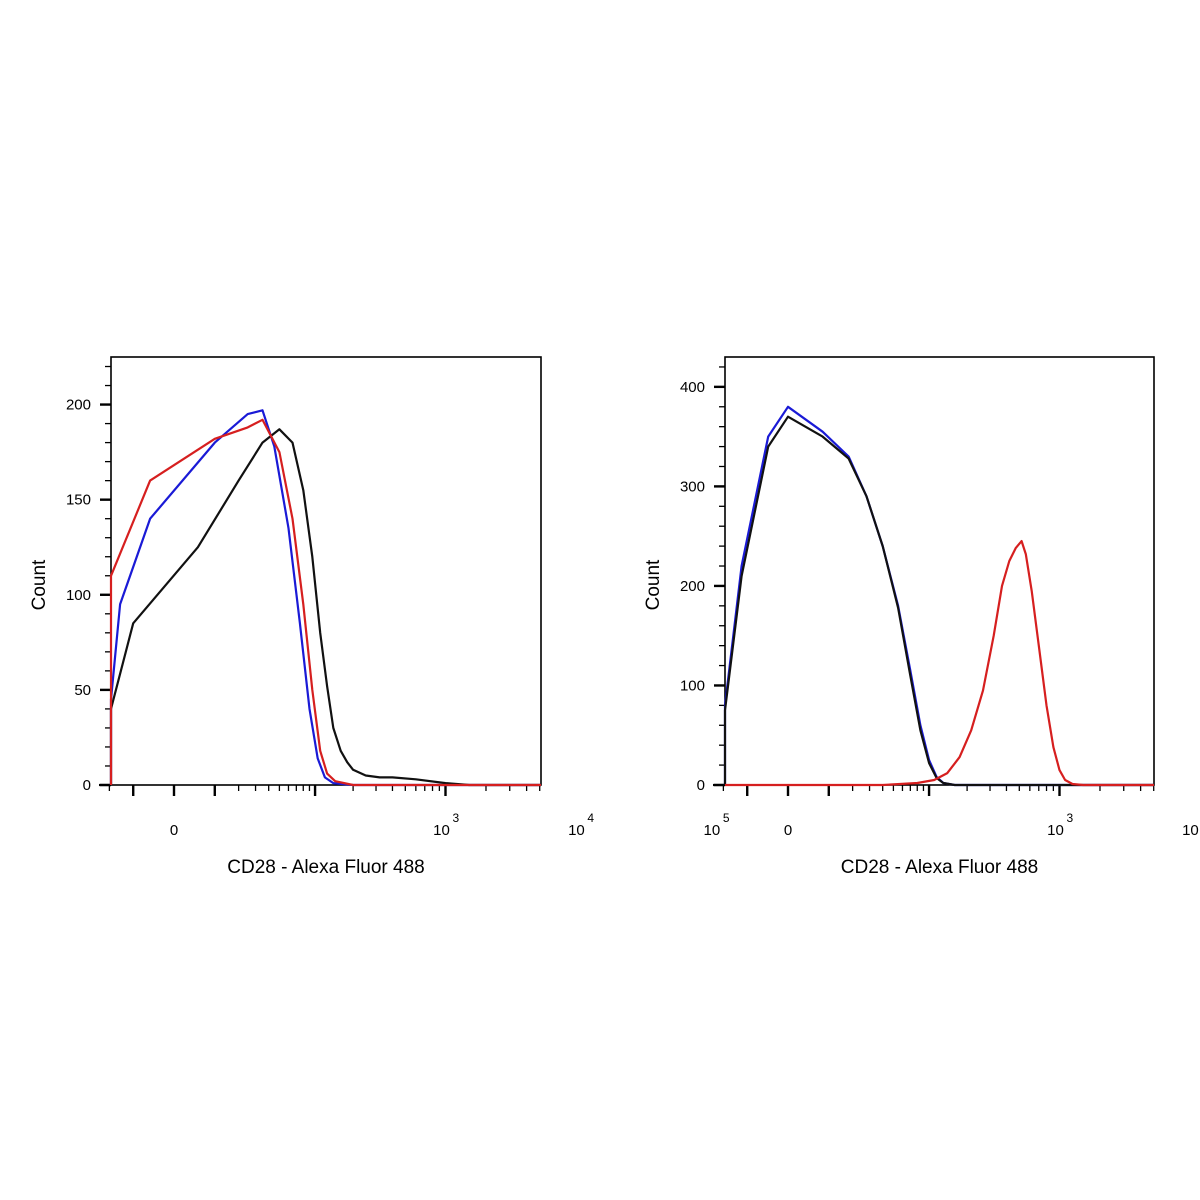 The image size is (1200, 1200). I want to click on y-tick-label: 50, so click(82, 690).